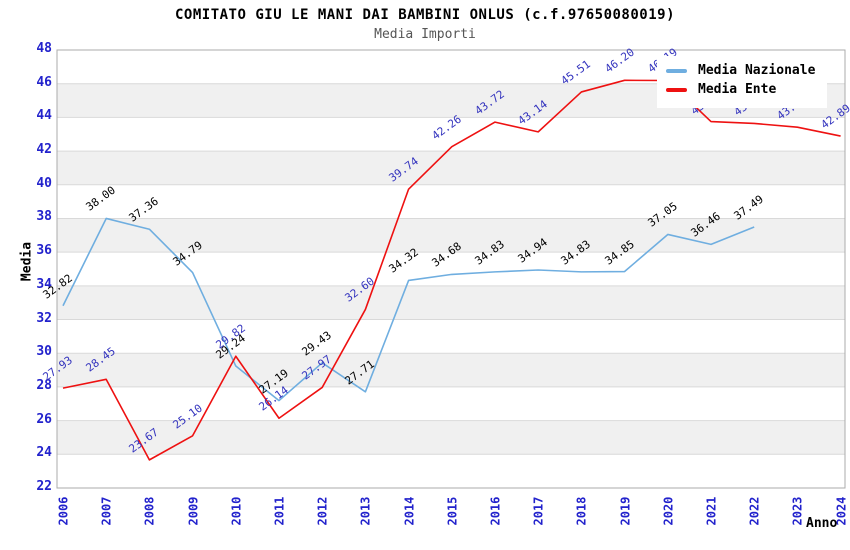 The height and width of the screenshot is (550, 850). Describe the element at coordinates (44, 251) in the screenshot. I see `y-tick-label: 36` at that location.